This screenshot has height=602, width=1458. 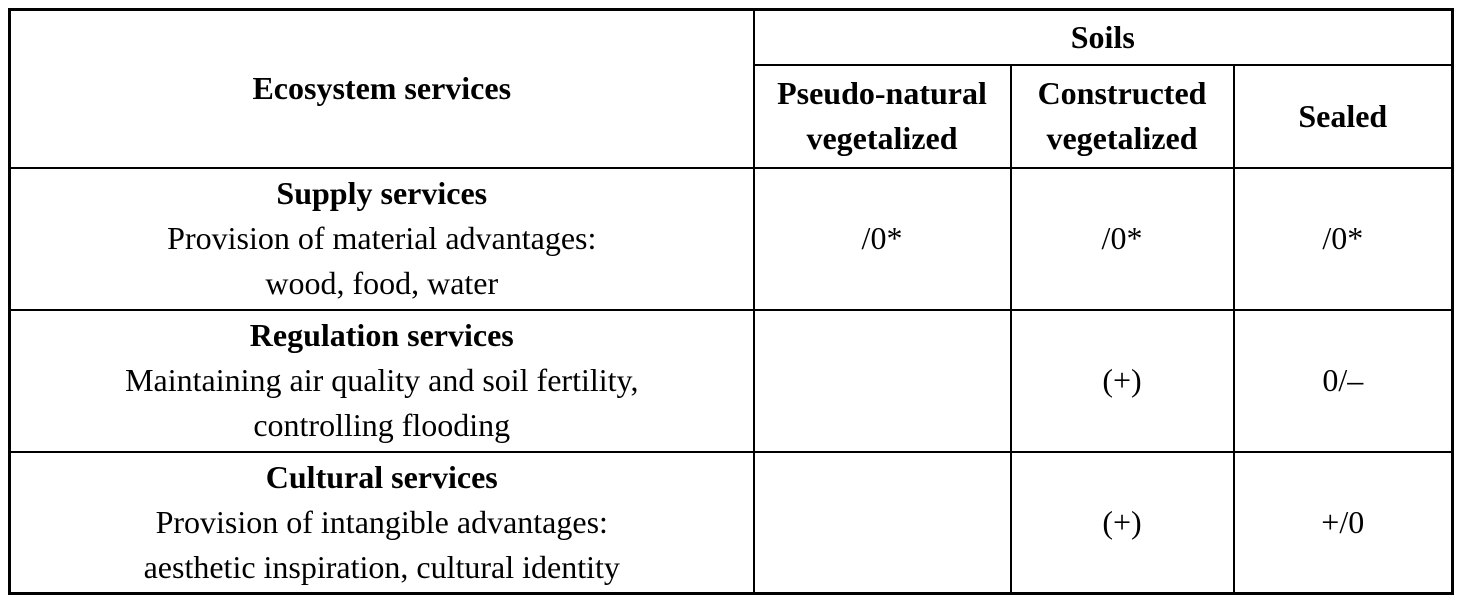 I want to click on value-cell-supply-pseudo-natural: /0*, so click(x=882, y=238).